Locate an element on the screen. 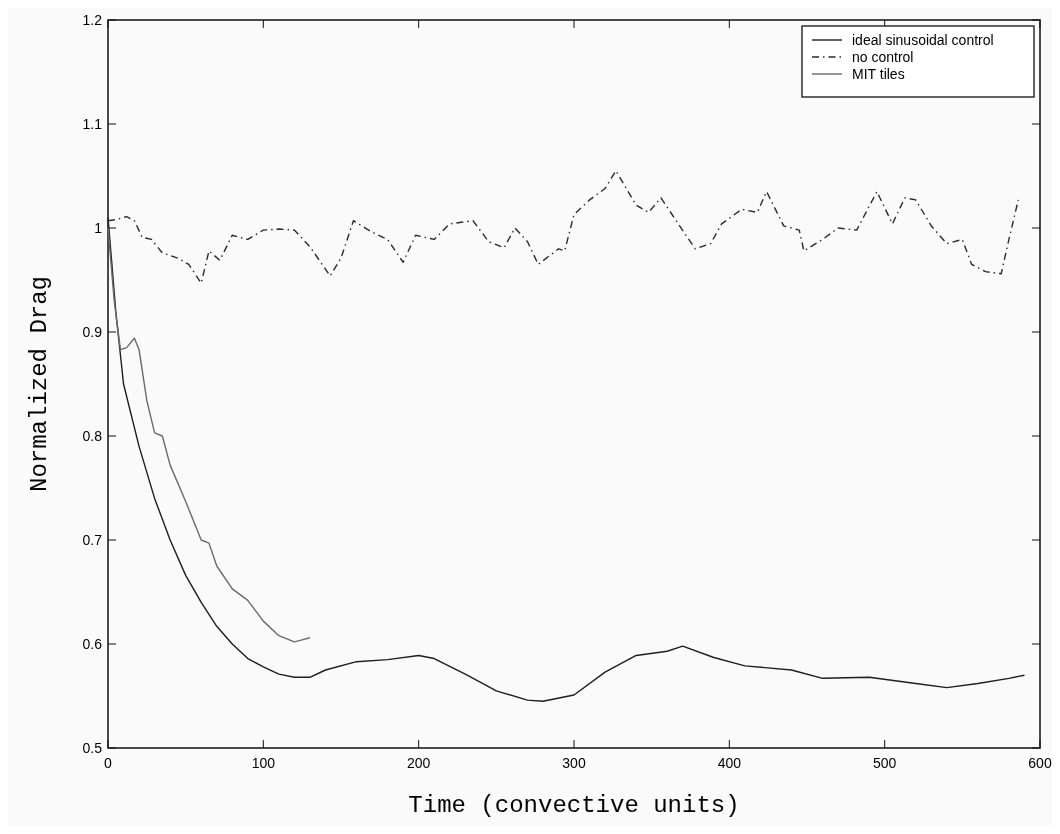 The width and height of the screenshot is (1060, 834). y-axis-title: Normalized Drag is located at coordinates (39, 384).